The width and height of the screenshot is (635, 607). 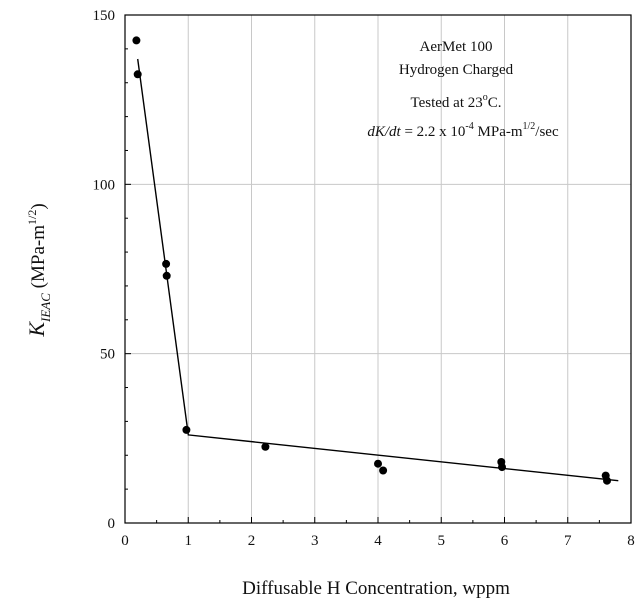 I want to click on annotation-rate-unit: MPa-m, so click(x=498, y=132).